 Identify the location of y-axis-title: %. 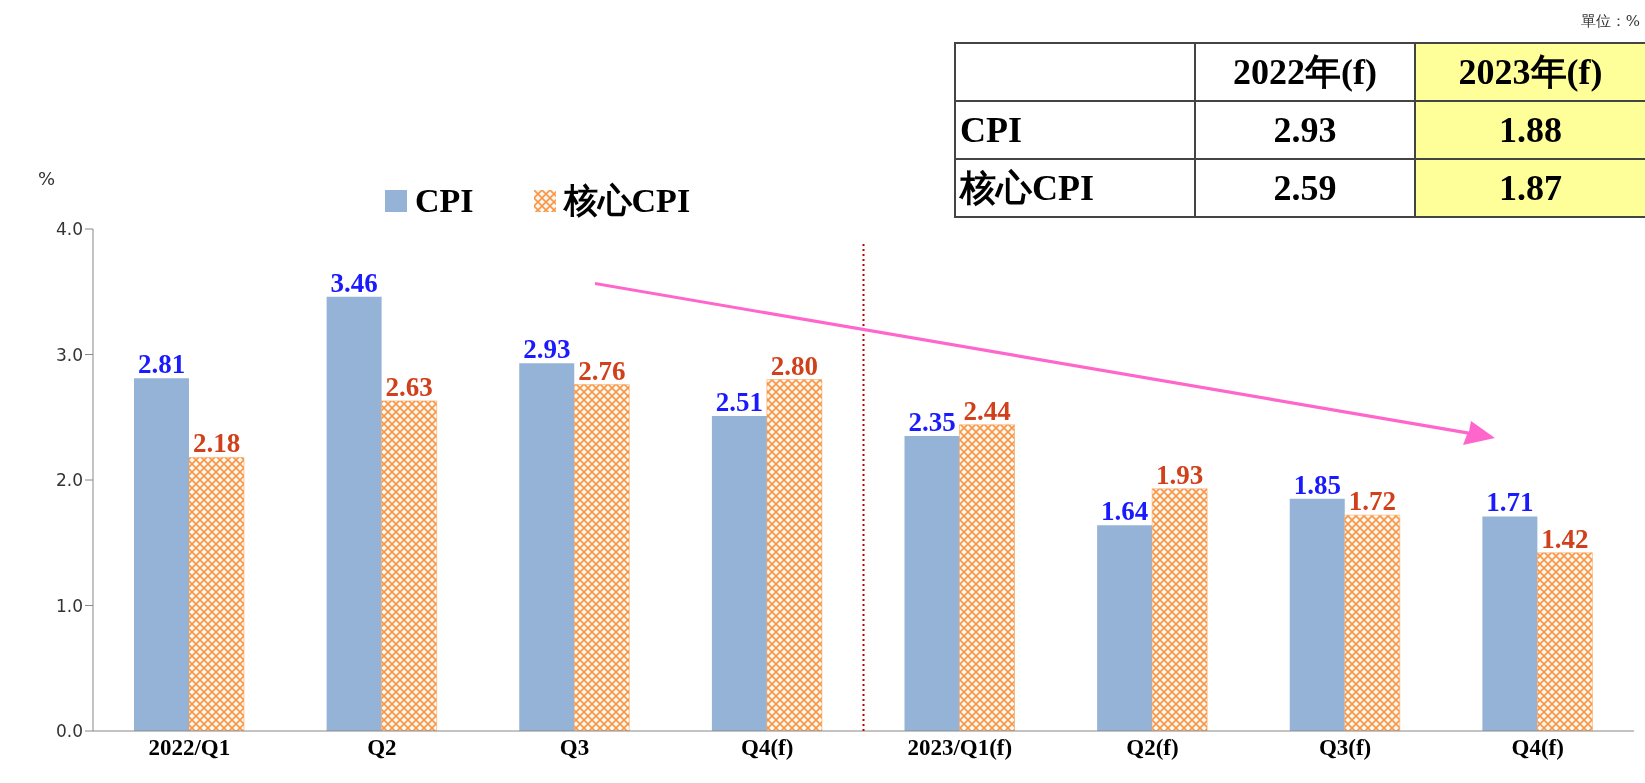
(47, 178).